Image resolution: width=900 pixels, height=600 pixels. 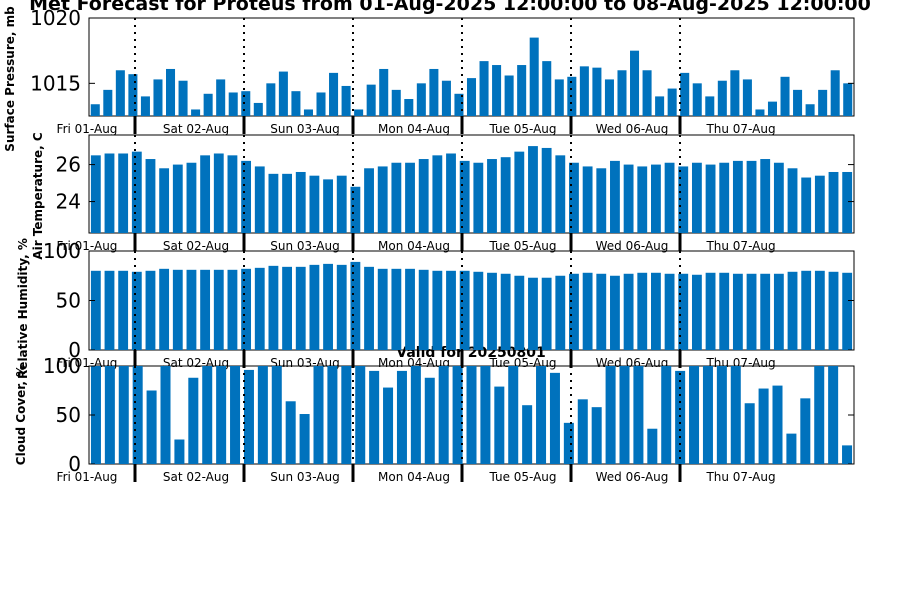 What do you see at coordinates (10, 79) in the screenshot?
I see `y-axis-label: Surface Pressure, mb` at bounding box center [10, 79].